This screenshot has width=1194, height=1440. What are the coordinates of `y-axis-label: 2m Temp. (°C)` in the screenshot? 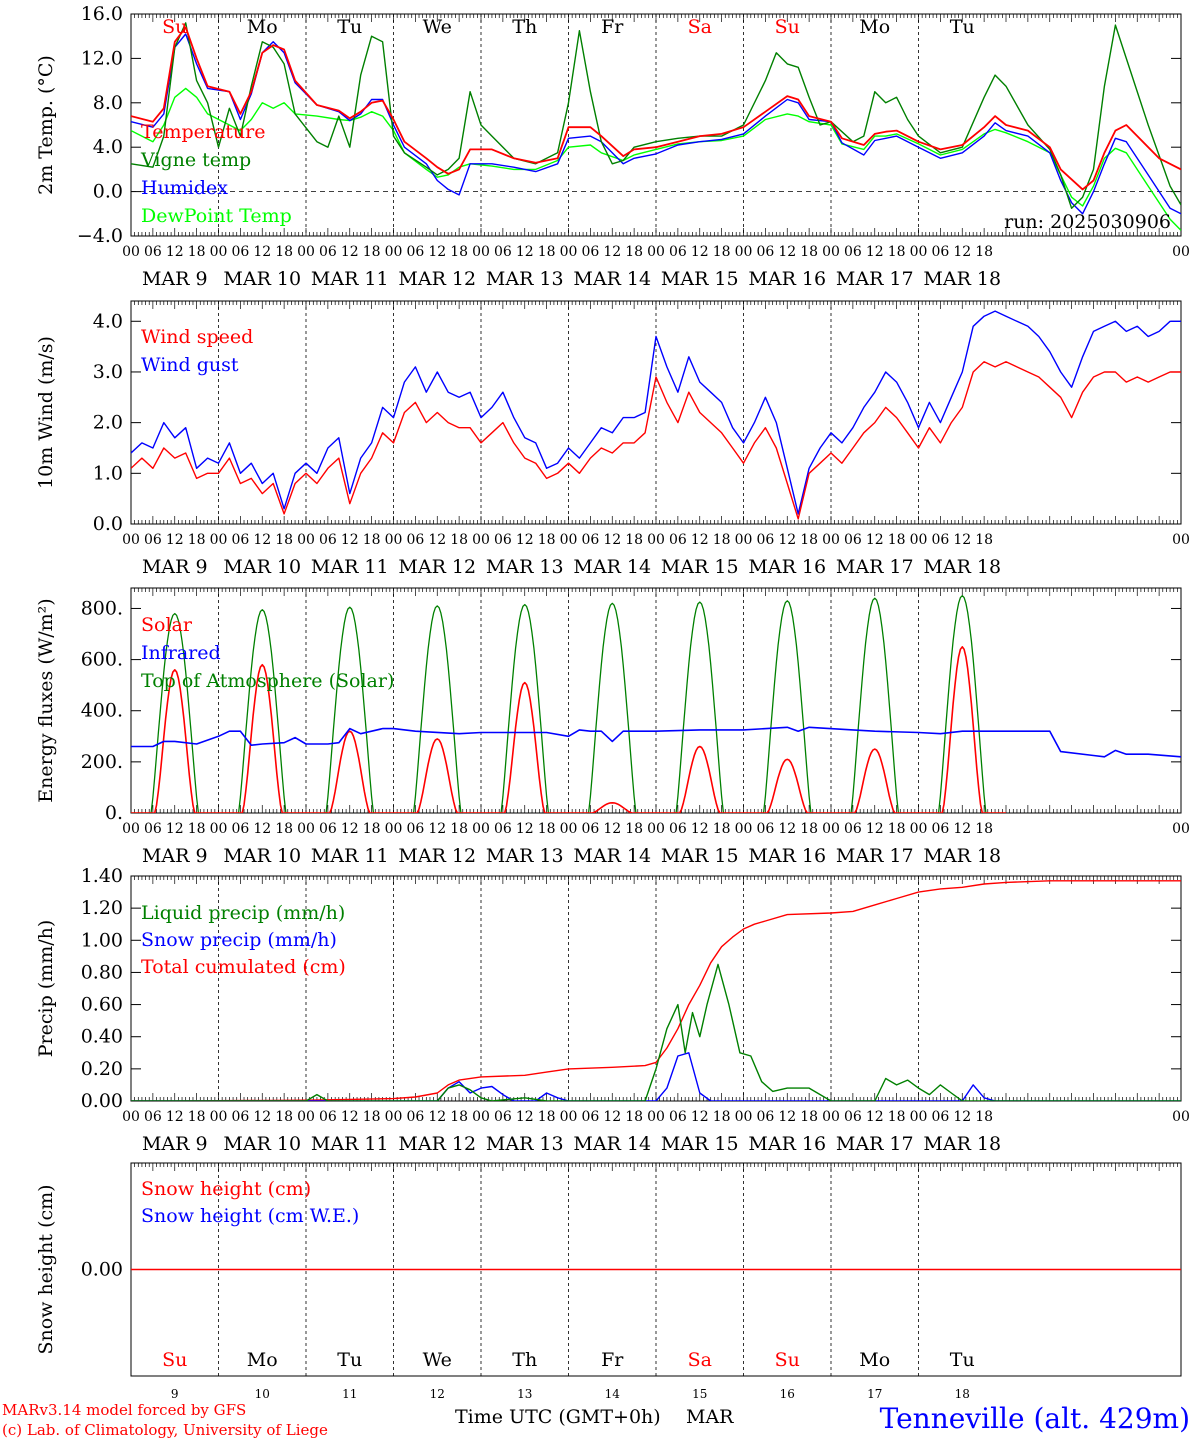 It's located at (46, 125).